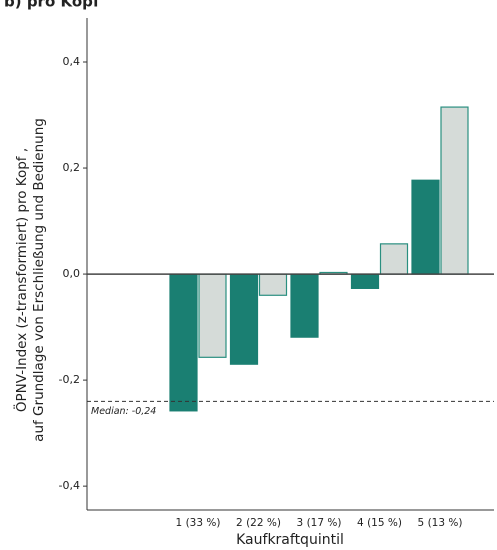 The height and width of the screenshot is (550, 497). I want to click on median-label: Median: -0,24, so click(123, 411).